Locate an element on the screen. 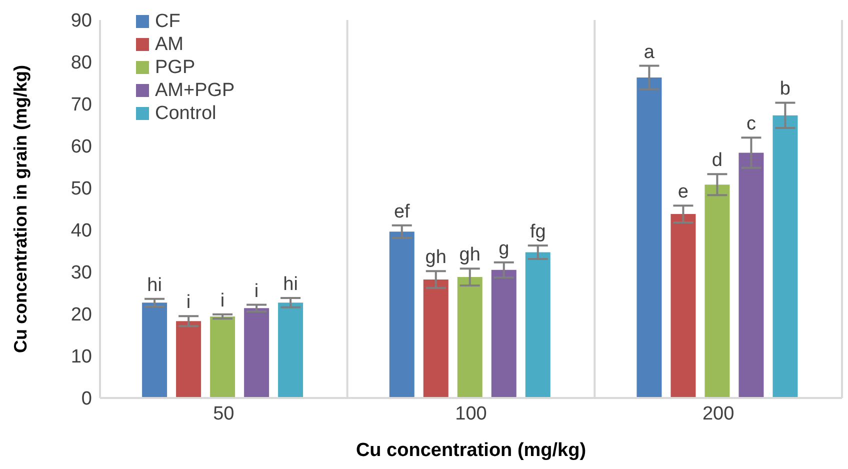  legend-label: AM is located at coordinates (169, 44).